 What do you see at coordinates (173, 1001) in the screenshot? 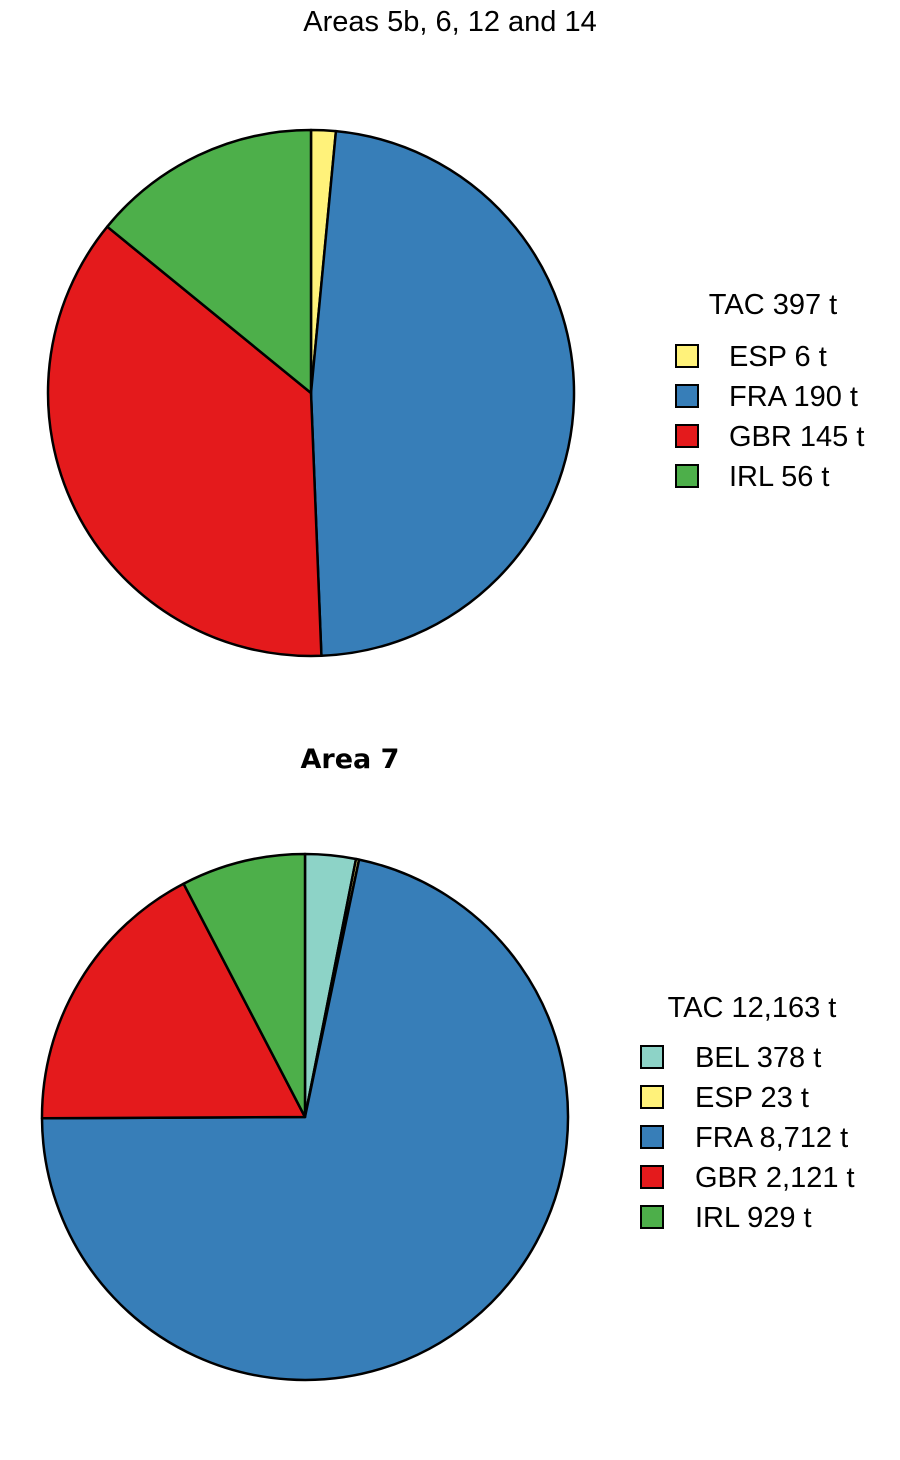
I see `pie-2-slice-gbr` at bounding box center [173, 1001].